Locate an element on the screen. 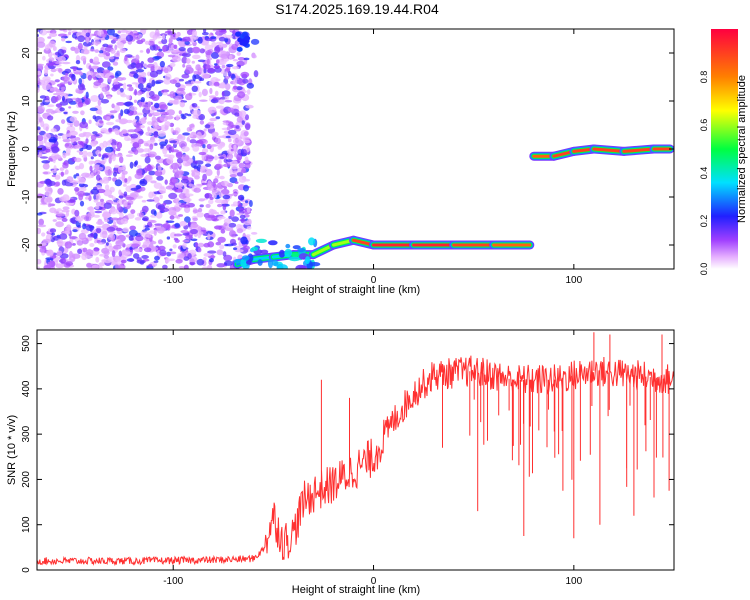 Image resolution: width=750 pixels, height=600 pixels. colorbar-label: Normalized spectral amplitude is located at coordinates (742, 149).